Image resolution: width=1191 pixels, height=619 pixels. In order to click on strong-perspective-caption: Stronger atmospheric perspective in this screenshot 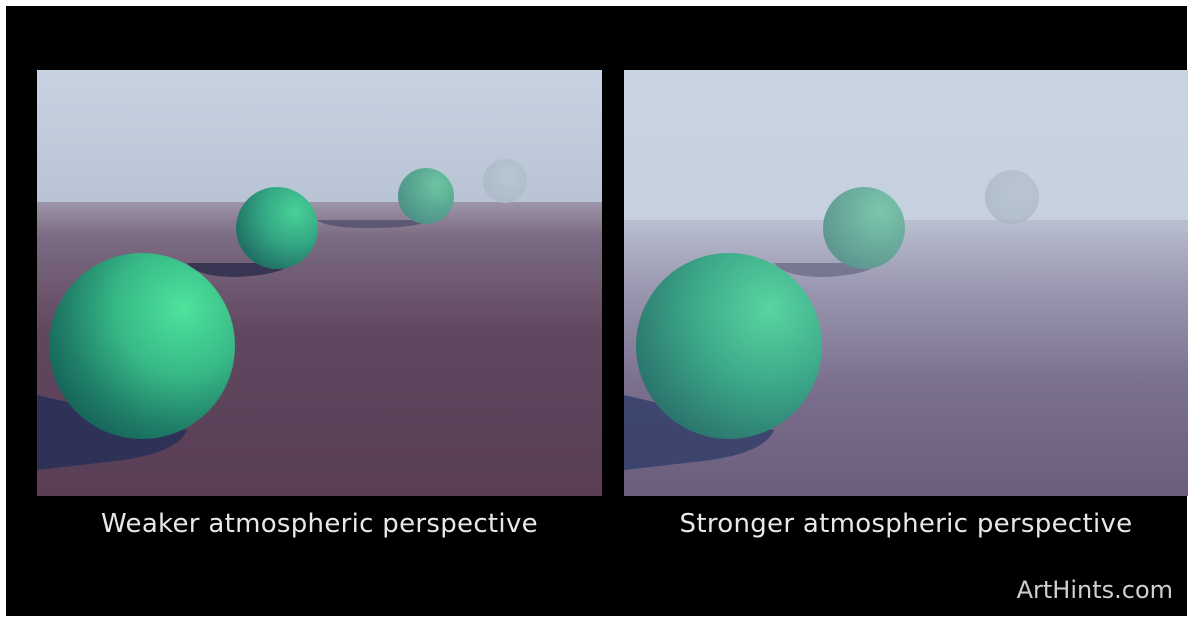, I will do `click(906, 524)`.